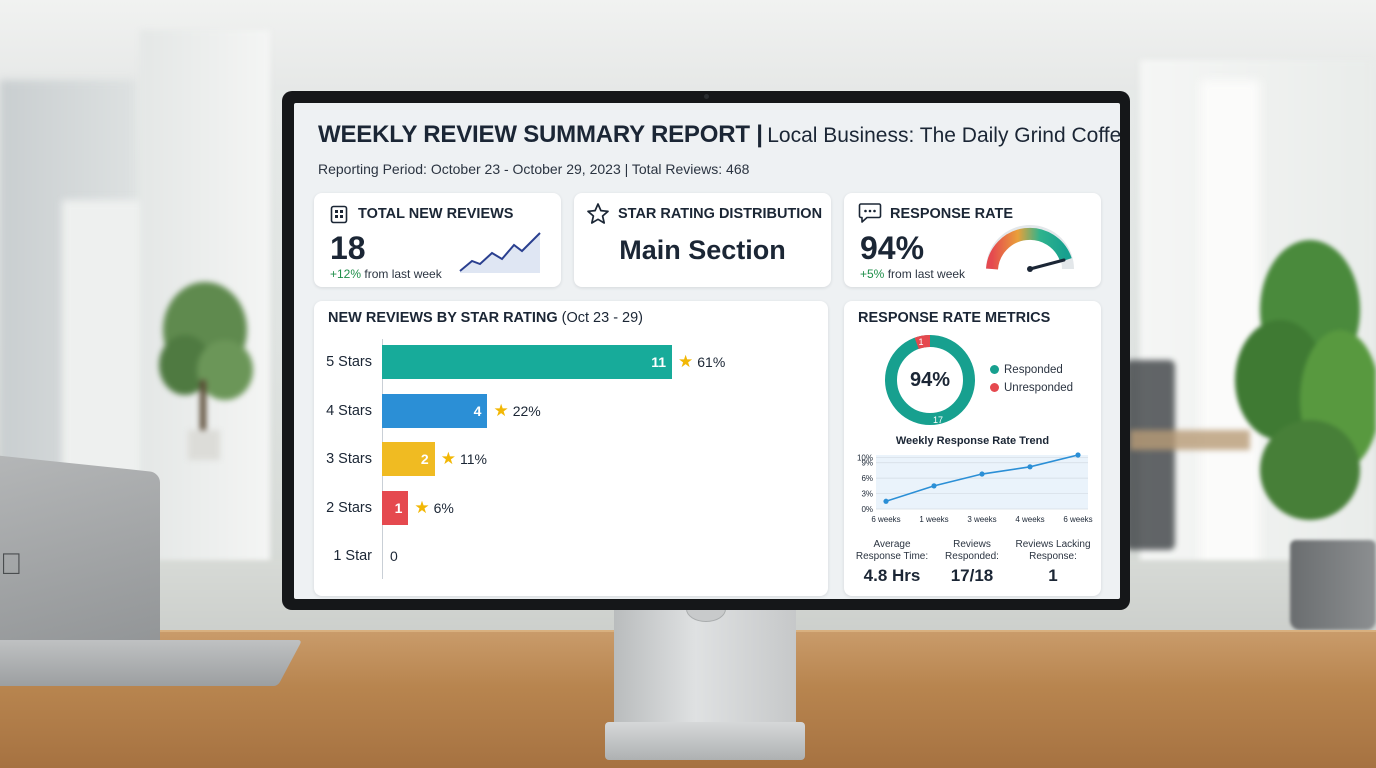 This screenshot has height=768, width=1376. Describe the element at coordinates (151, 663) in the screenshot. I see `laptop-base` at that location.